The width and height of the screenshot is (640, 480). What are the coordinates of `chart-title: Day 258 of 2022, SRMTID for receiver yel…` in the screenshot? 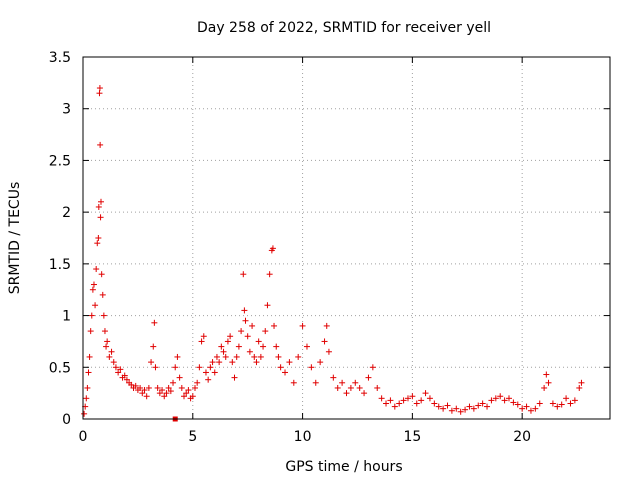 It's located at (344, 28).